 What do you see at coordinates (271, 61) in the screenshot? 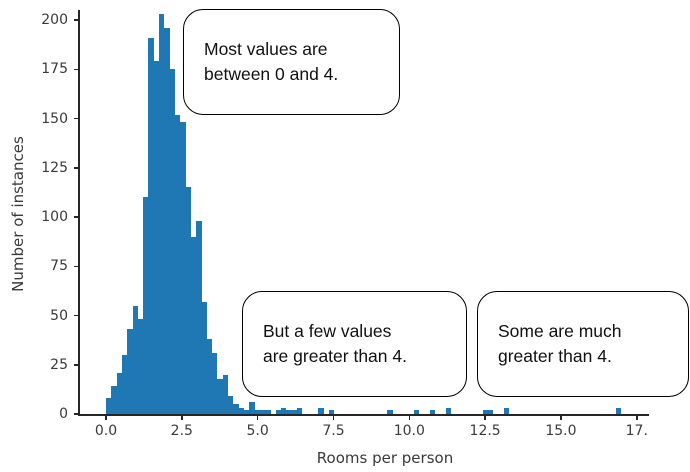
I see `annotation-text: Most values are between 0 and 4.` at bounding box center [271, 61].